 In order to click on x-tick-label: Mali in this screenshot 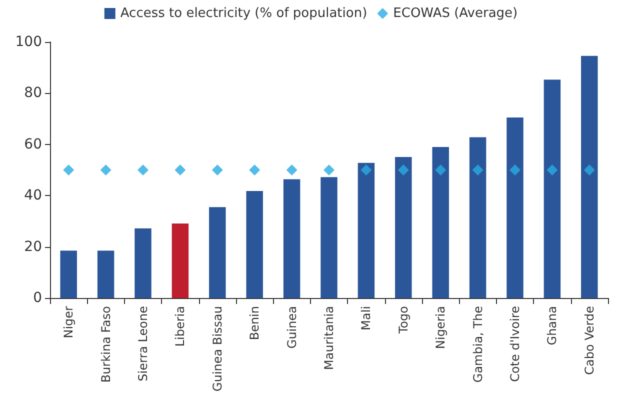, I will do `click(366, 318)`.